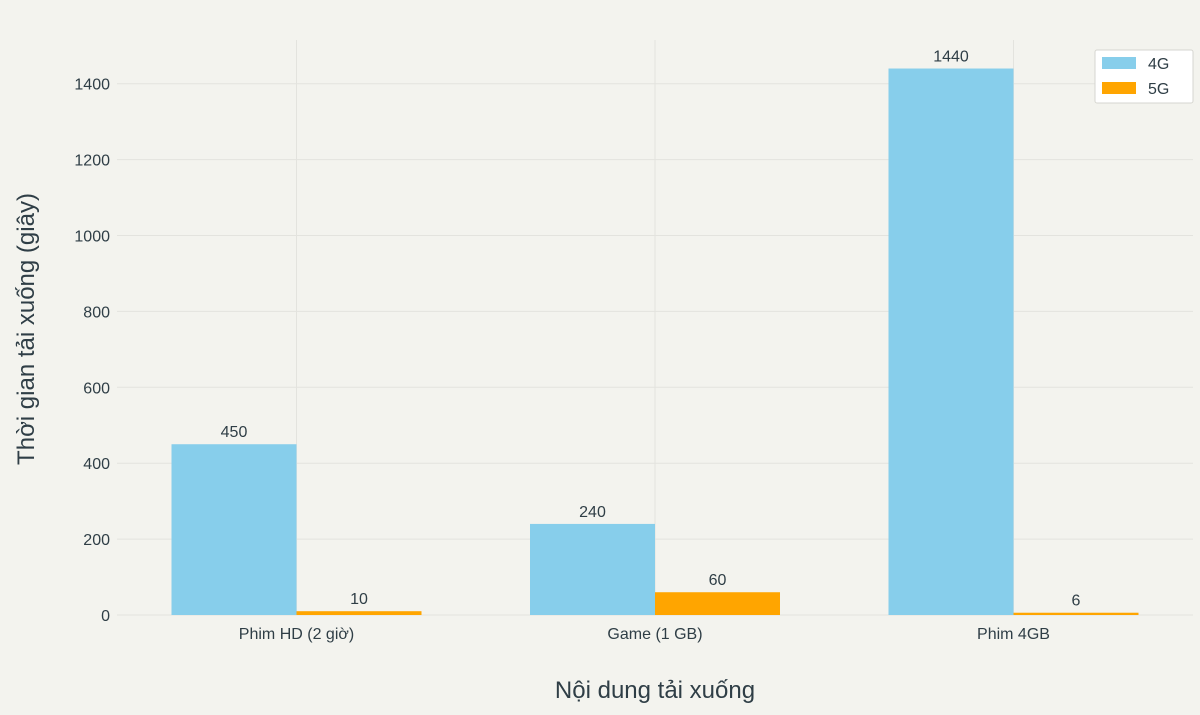  Describe the element at coordinates (592, 512) in the screenshot. I see `data-label: 240` at that location.